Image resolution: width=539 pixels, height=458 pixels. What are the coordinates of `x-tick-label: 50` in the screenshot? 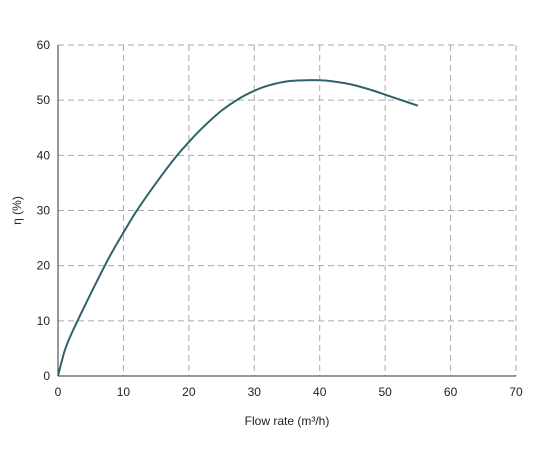 It's located at (385, 392).